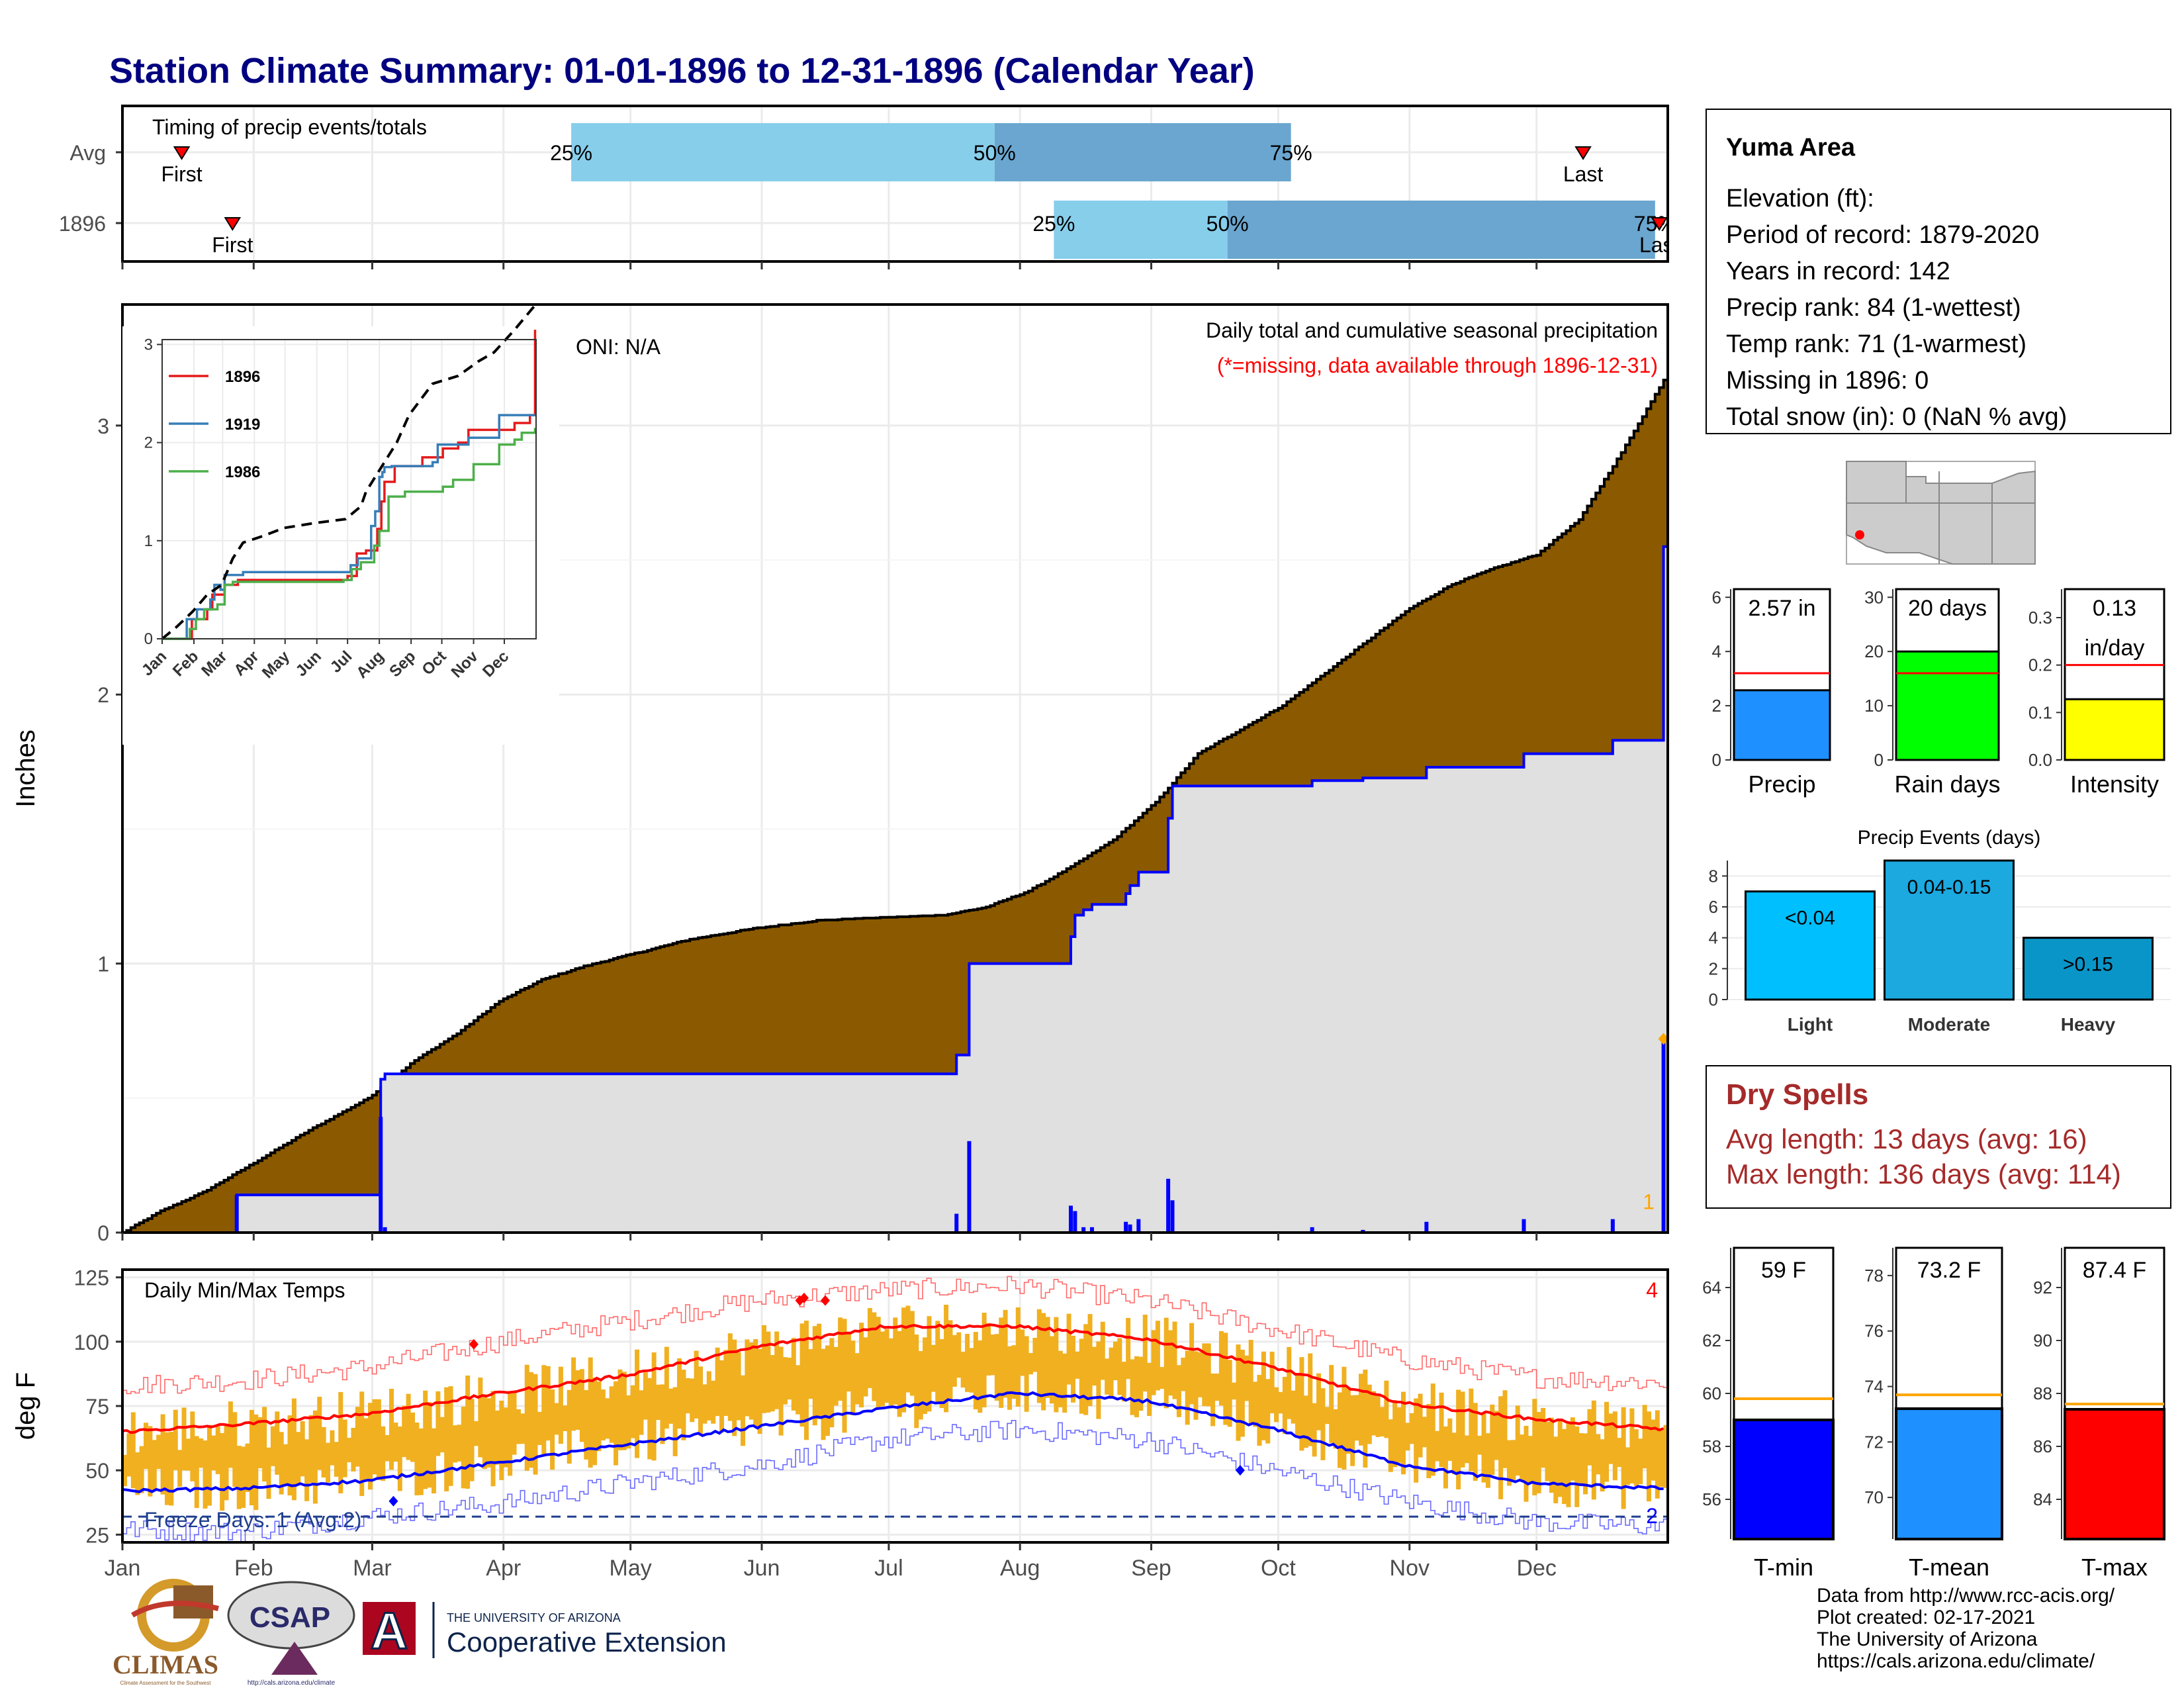  What do you see at coordinates (1948, 608) in the screenshot?
I see `summary-value-label: 20 days` at bounding box center [1948, 608].